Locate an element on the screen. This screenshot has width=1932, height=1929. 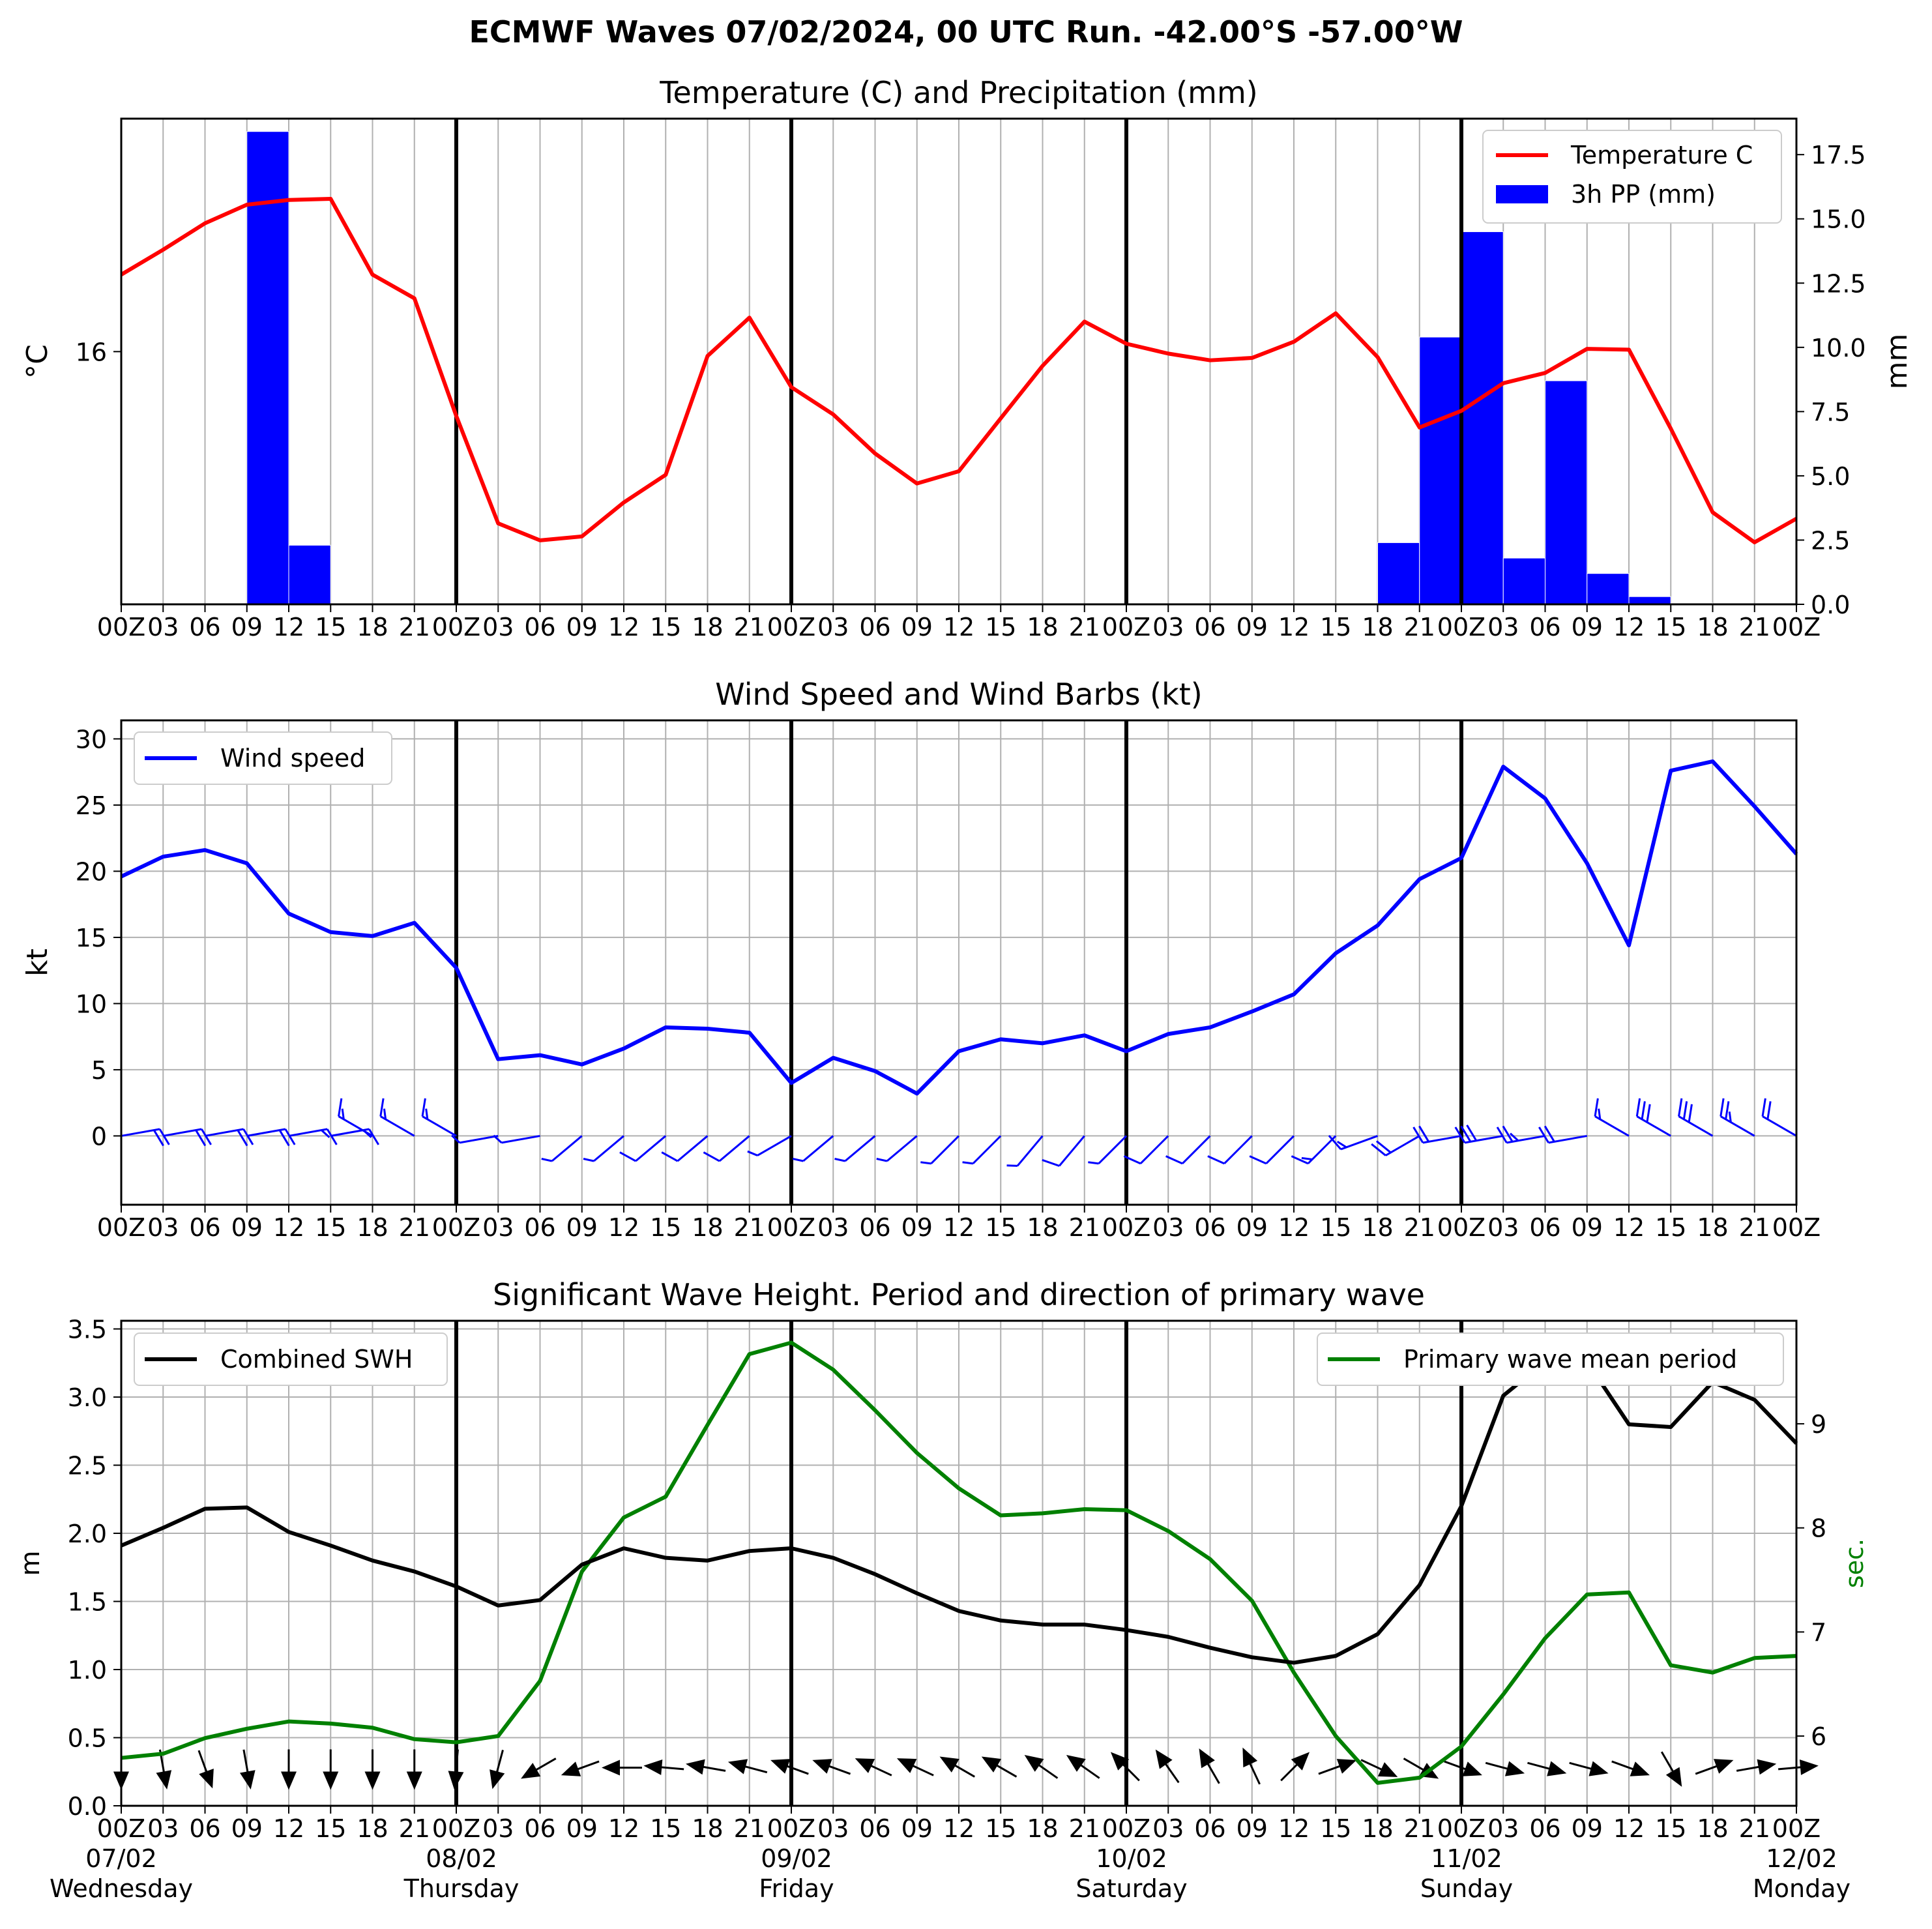
y-tick-label: 2.5 is located at coordinates (87, 1466).